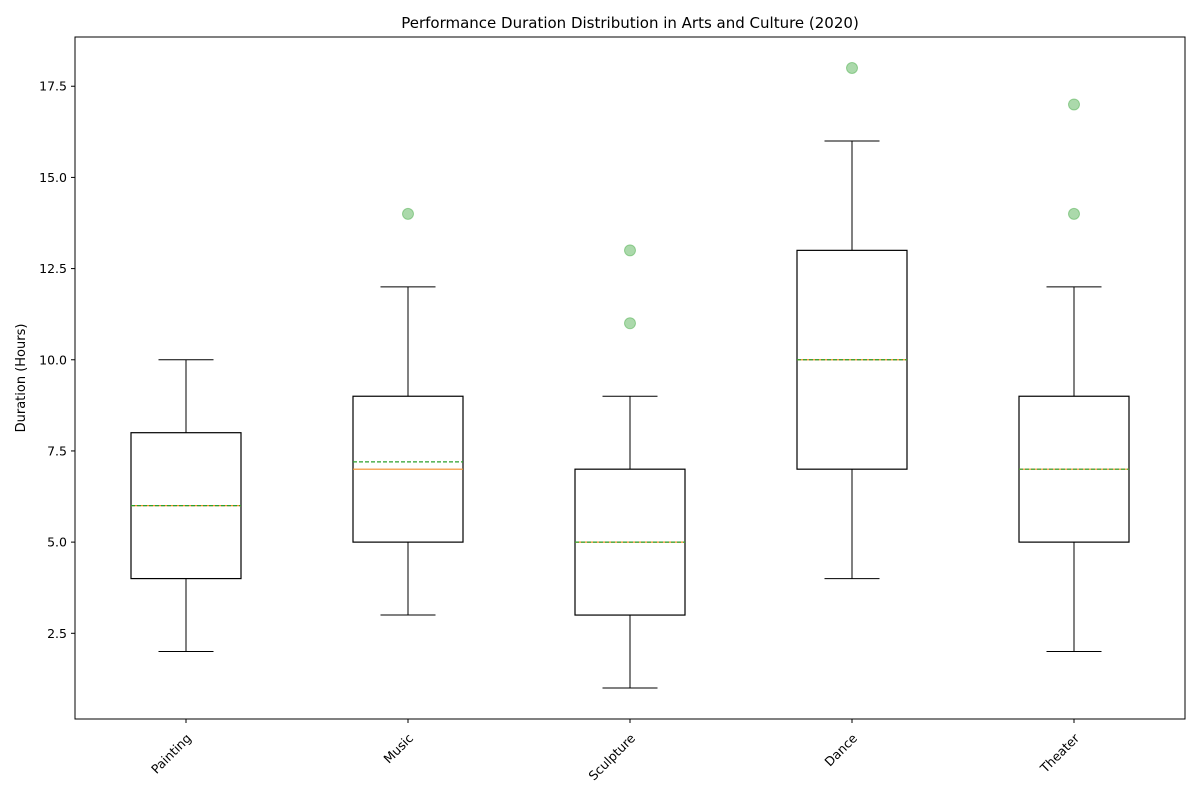 Image resolution: width=1200 pixels, height=800 pixels. I want to click on y-tick-label: 2.5, so click(57, 633).